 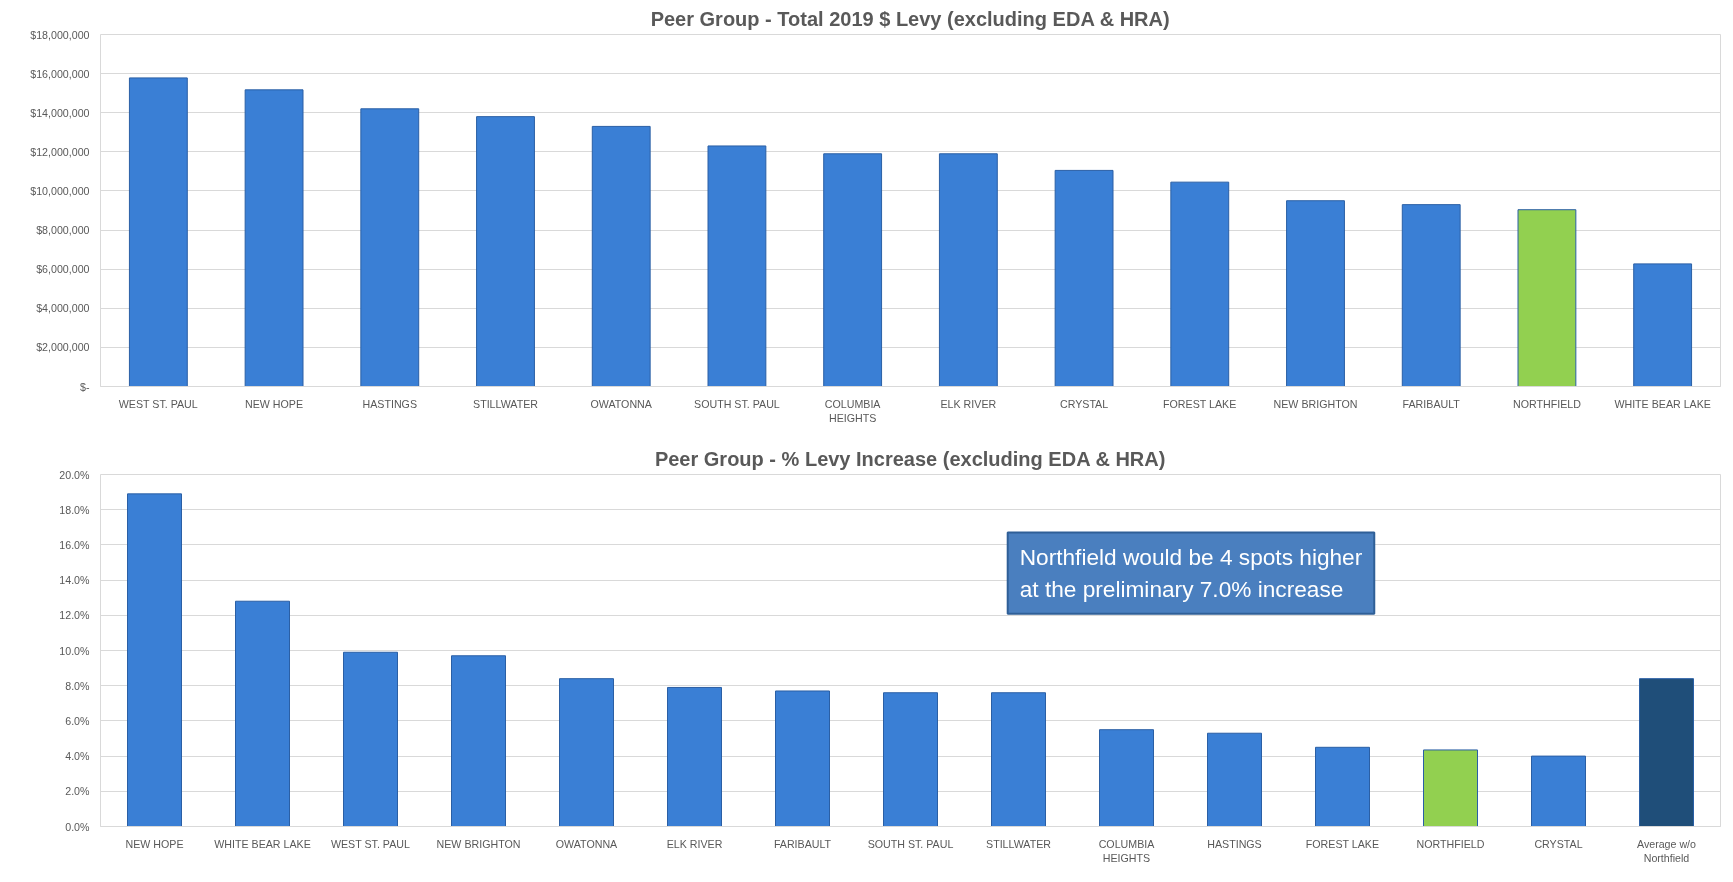 What do you see at coordinates (78, 826) in the screenshot?
I see `y-tick-label: 0.0%` at bounding box center [78, 826].